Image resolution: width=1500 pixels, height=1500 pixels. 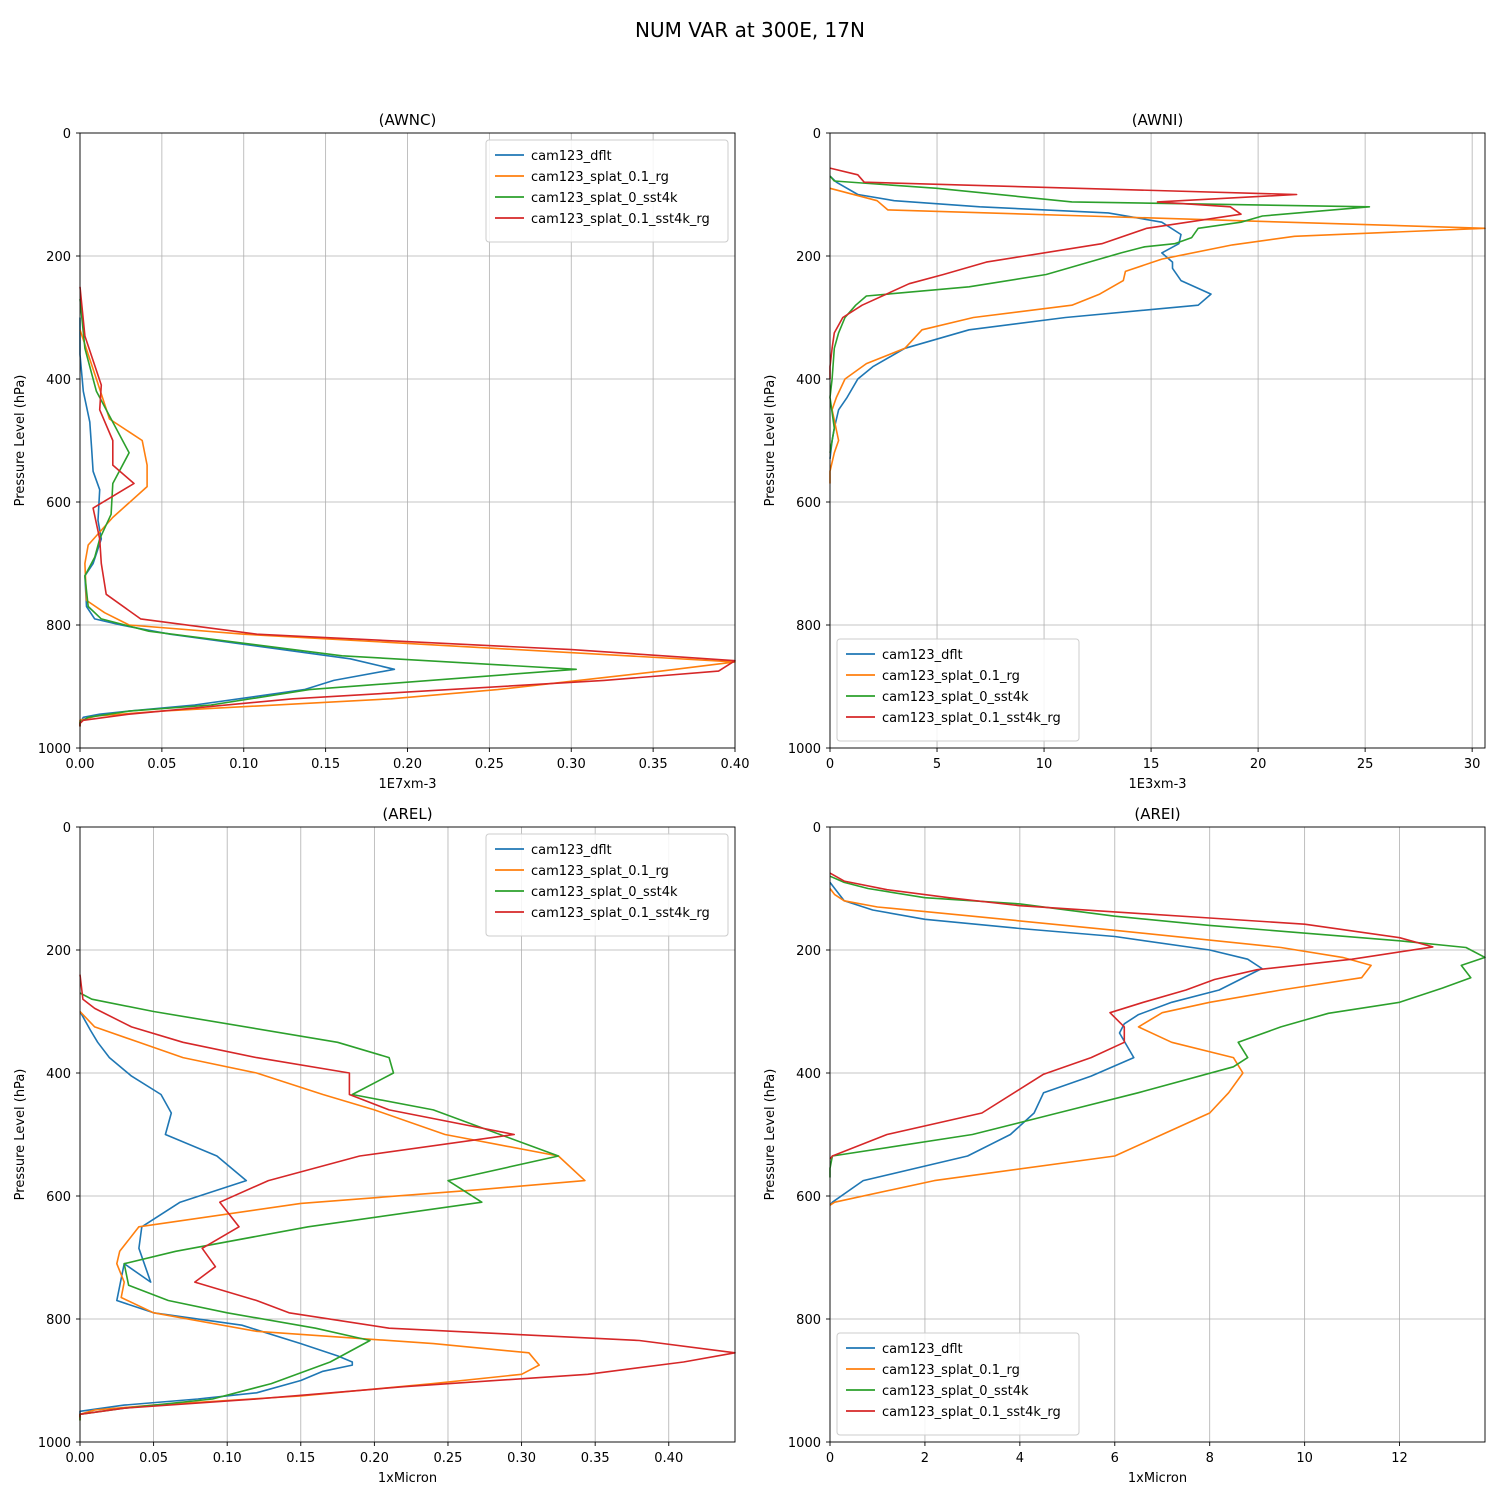 What do you see at coordinates (407, 1478) in the screenshot?
I see `x-axis-label: 1xMicron` at bounding box center [407, 1478].